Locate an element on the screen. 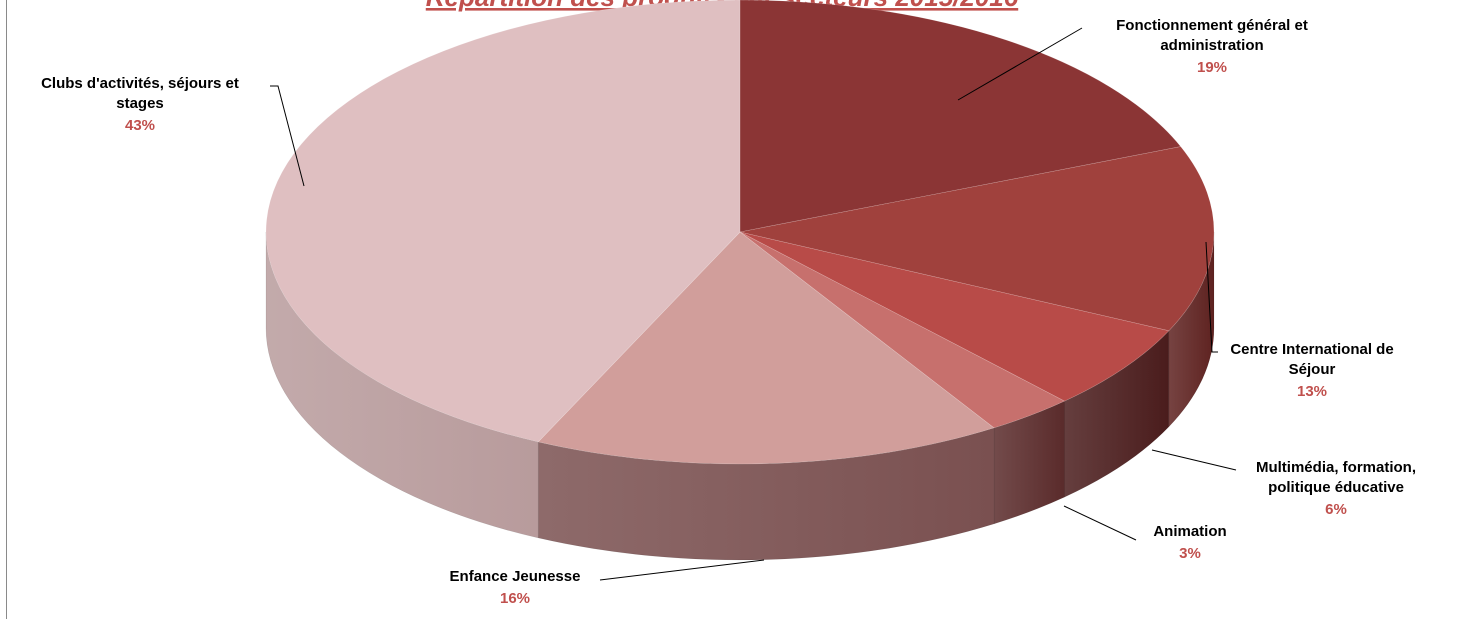  pie-slice-centre-international-de-sejour is located at coordinates (977, 239).